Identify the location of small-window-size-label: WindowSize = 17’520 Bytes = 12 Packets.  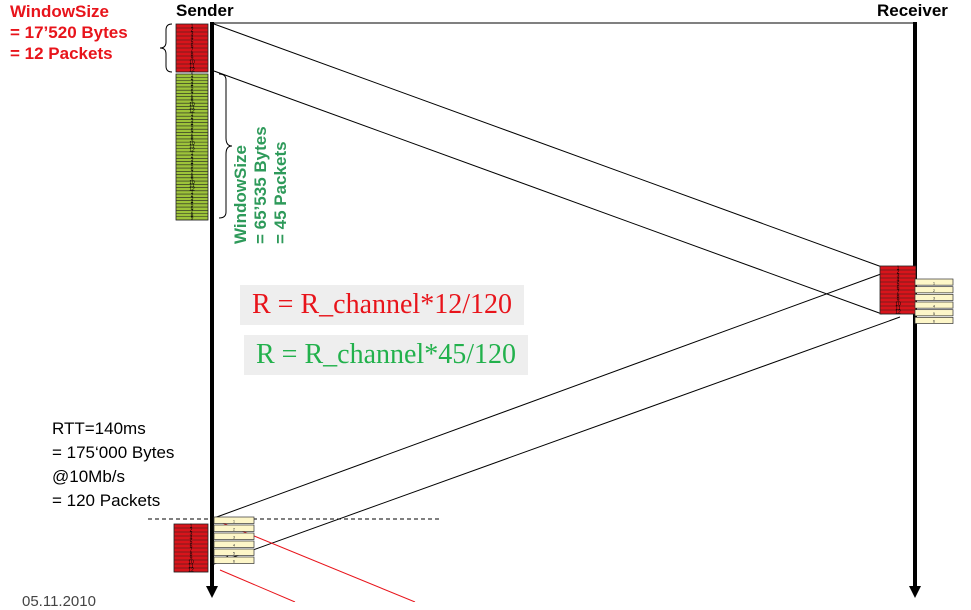
(69, 32).